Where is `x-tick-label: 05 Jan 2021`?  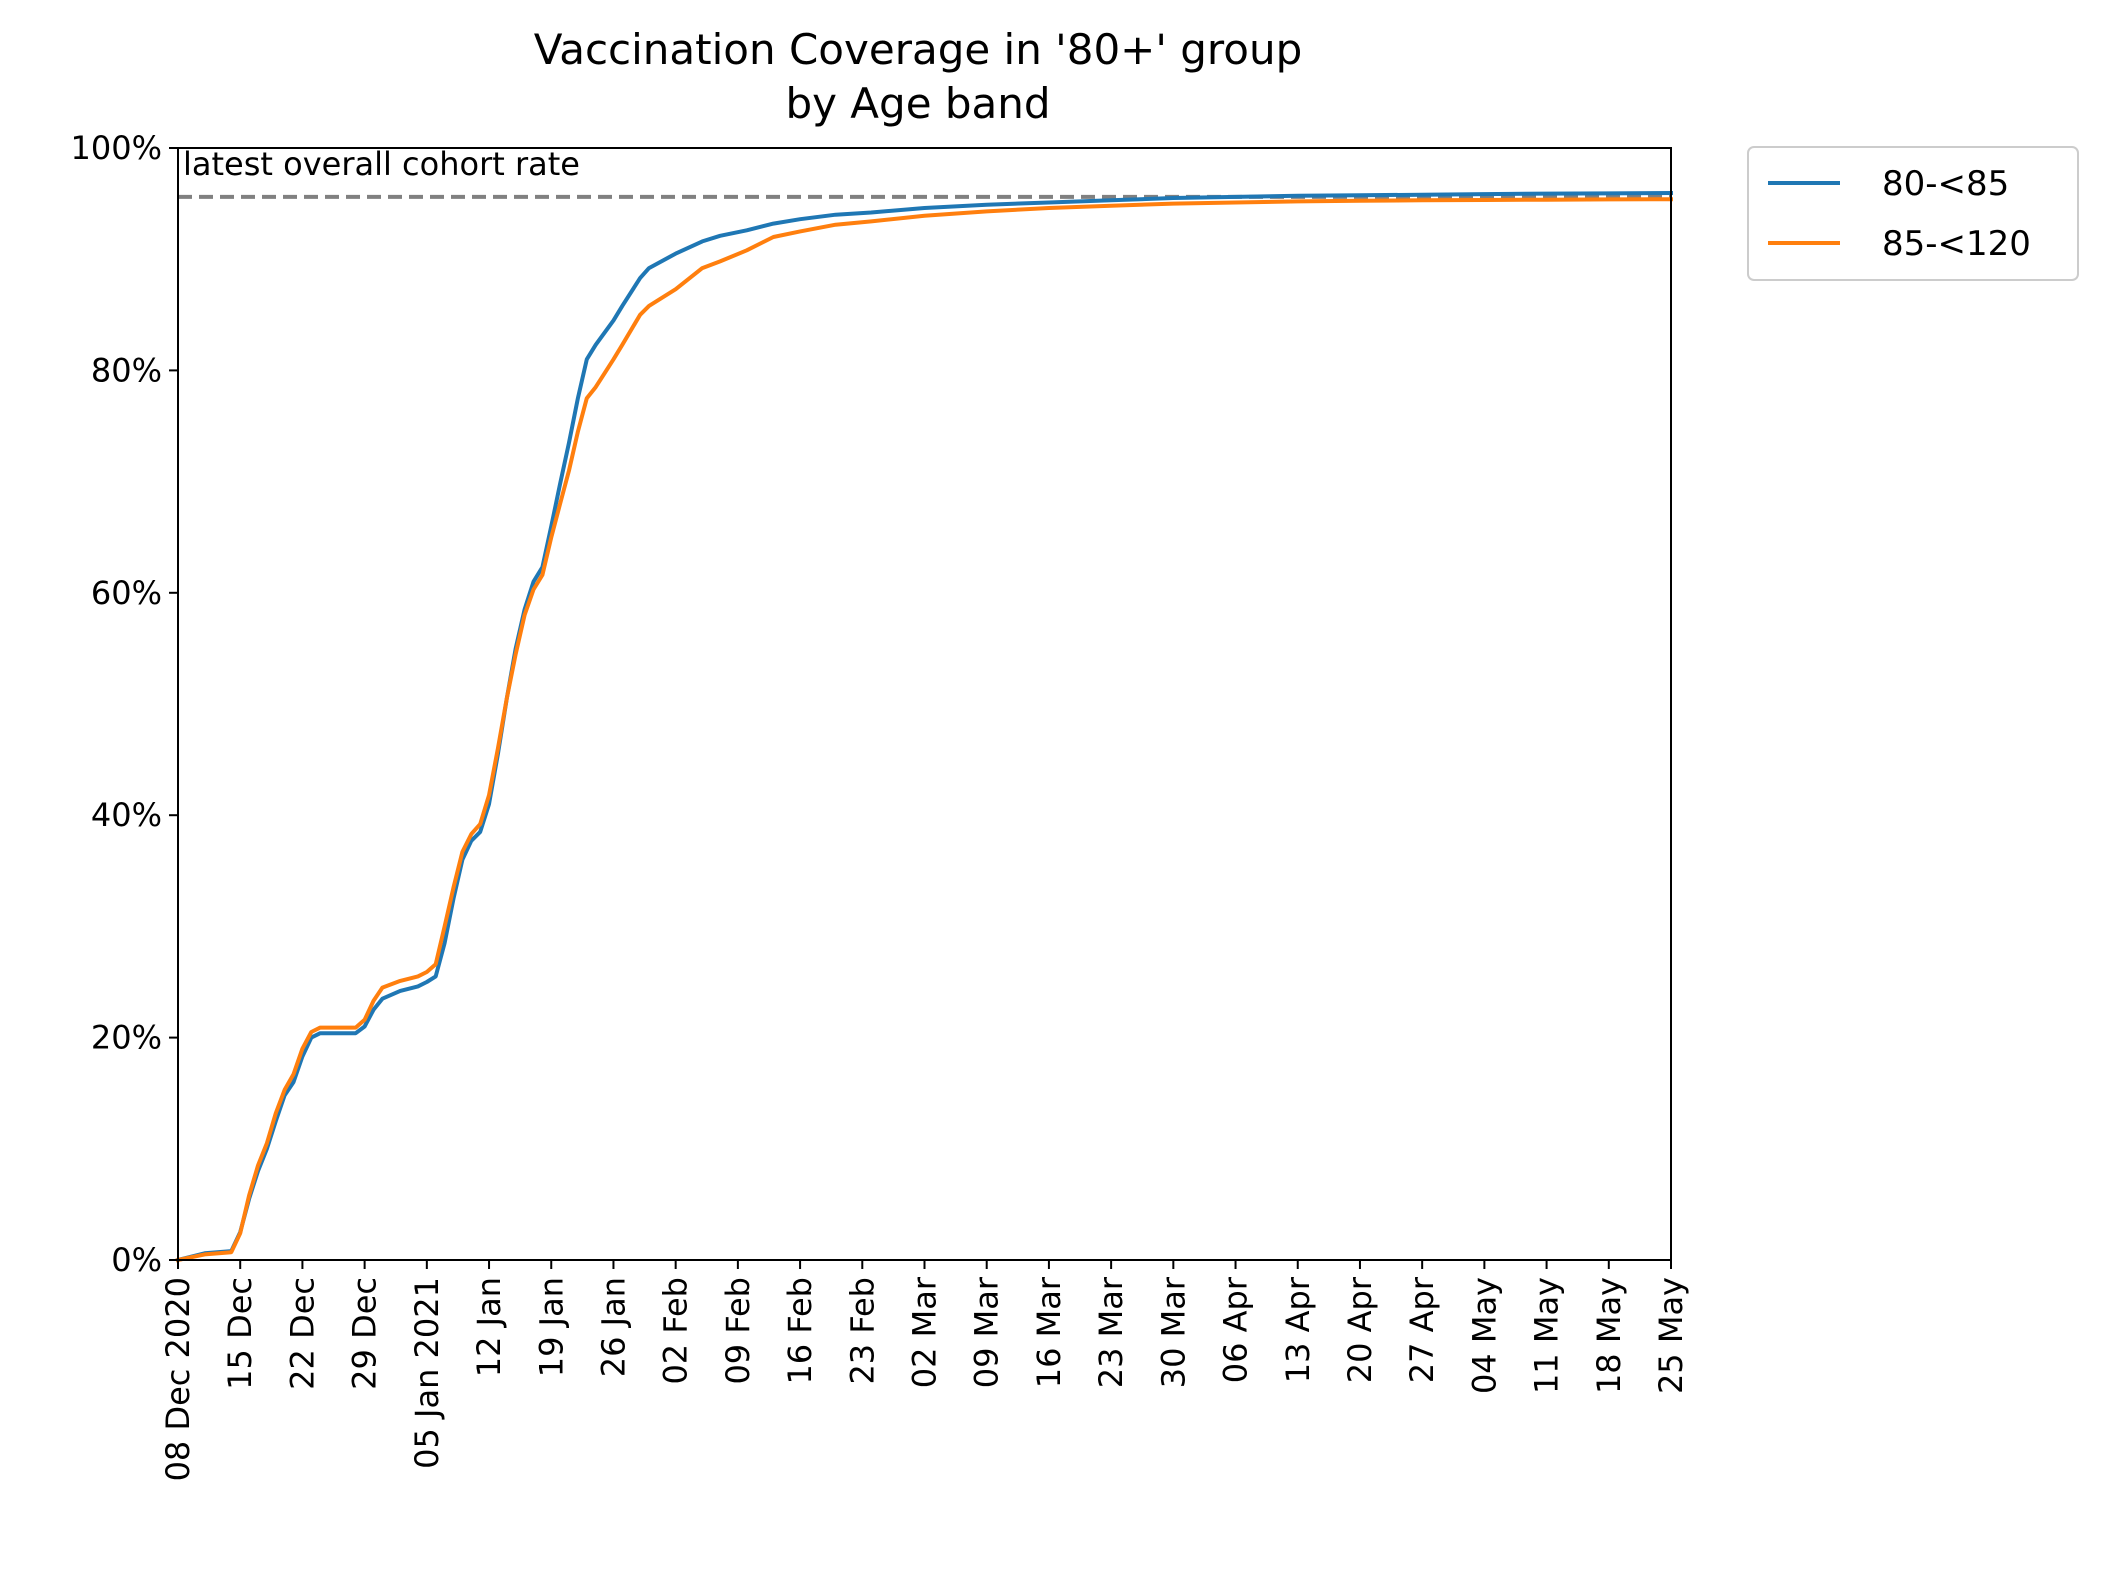
x-tick-label: 05 Jan 2021 is located at coordinates (427, 1373).